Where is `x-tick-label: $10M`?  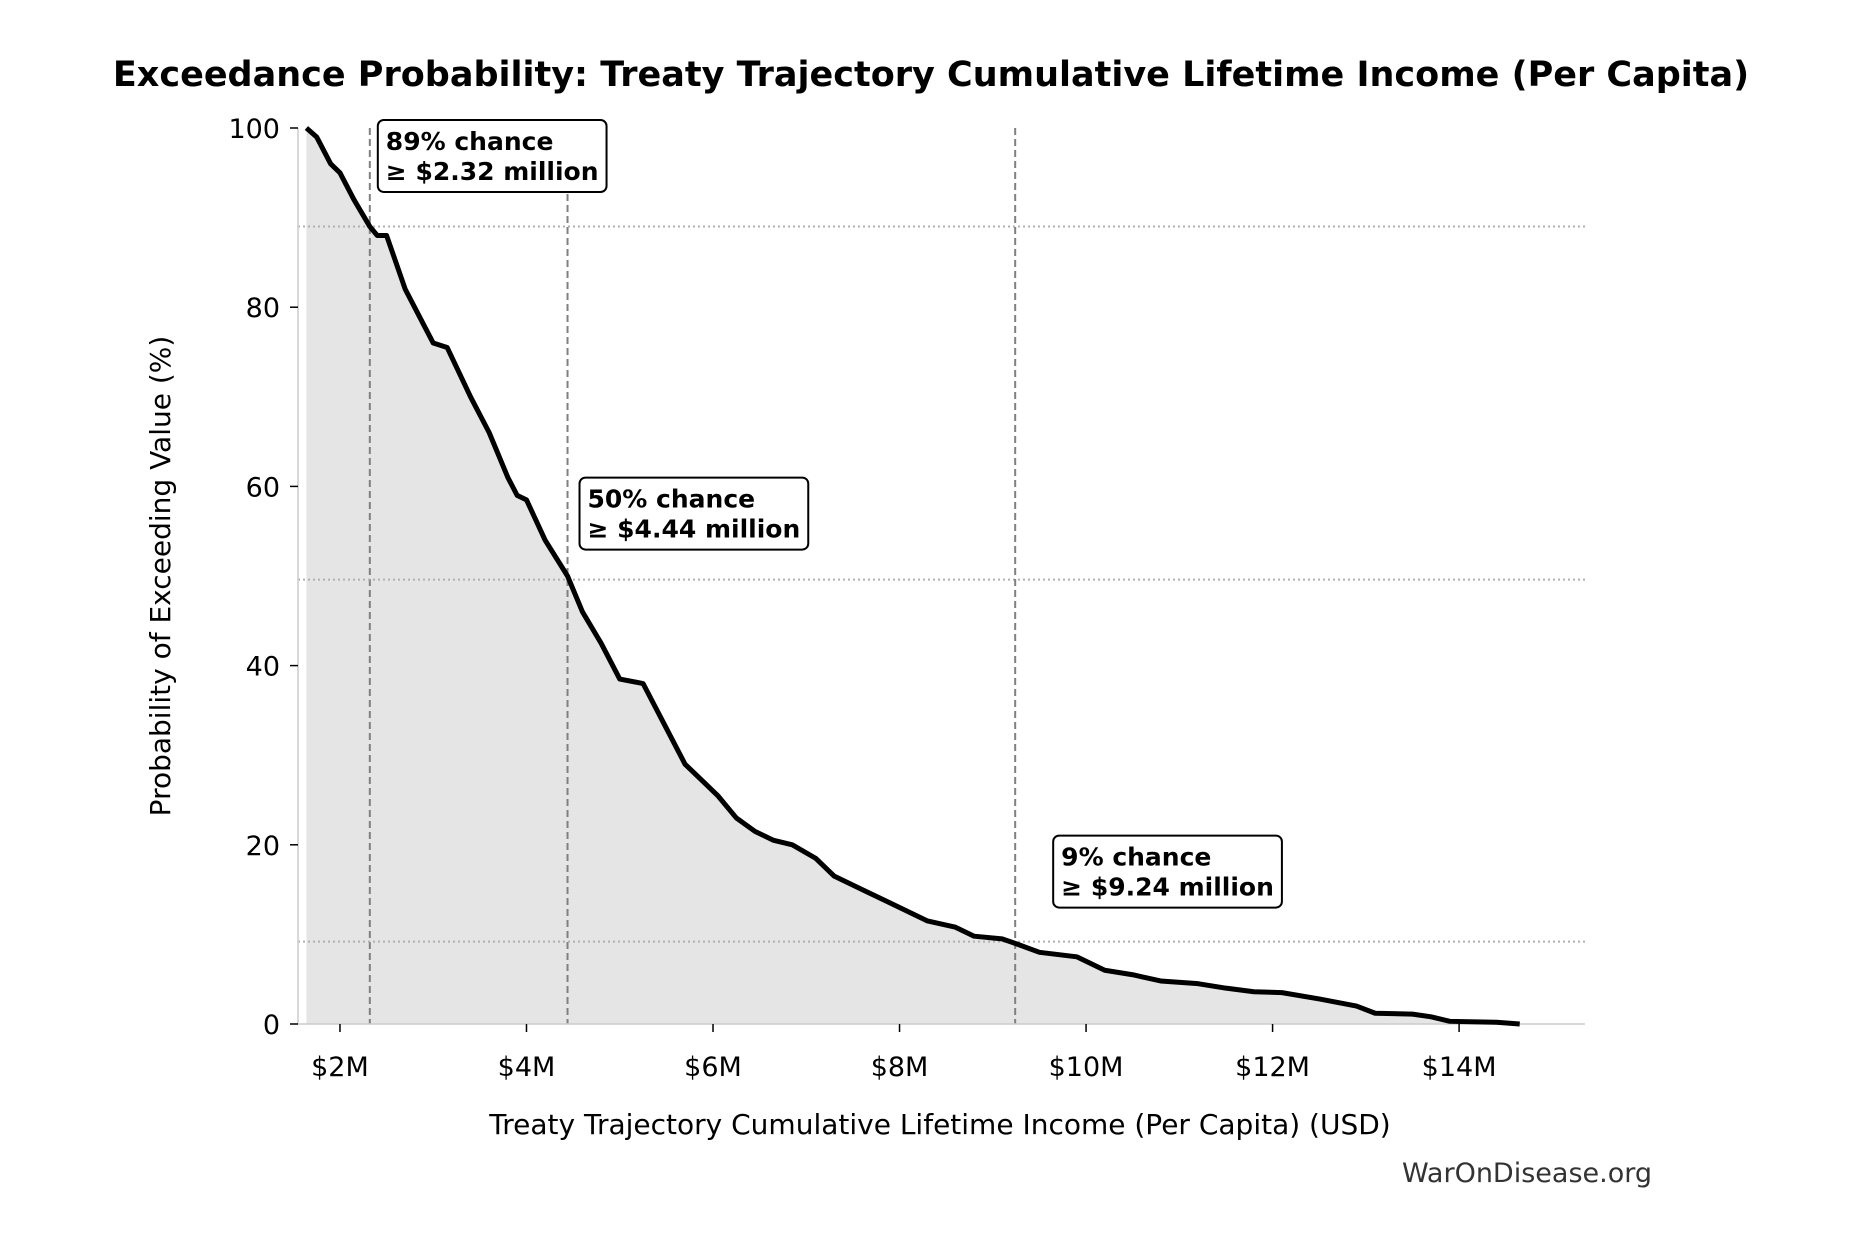
x-tick-label: $10M is located at coordinates (1086, 1067).